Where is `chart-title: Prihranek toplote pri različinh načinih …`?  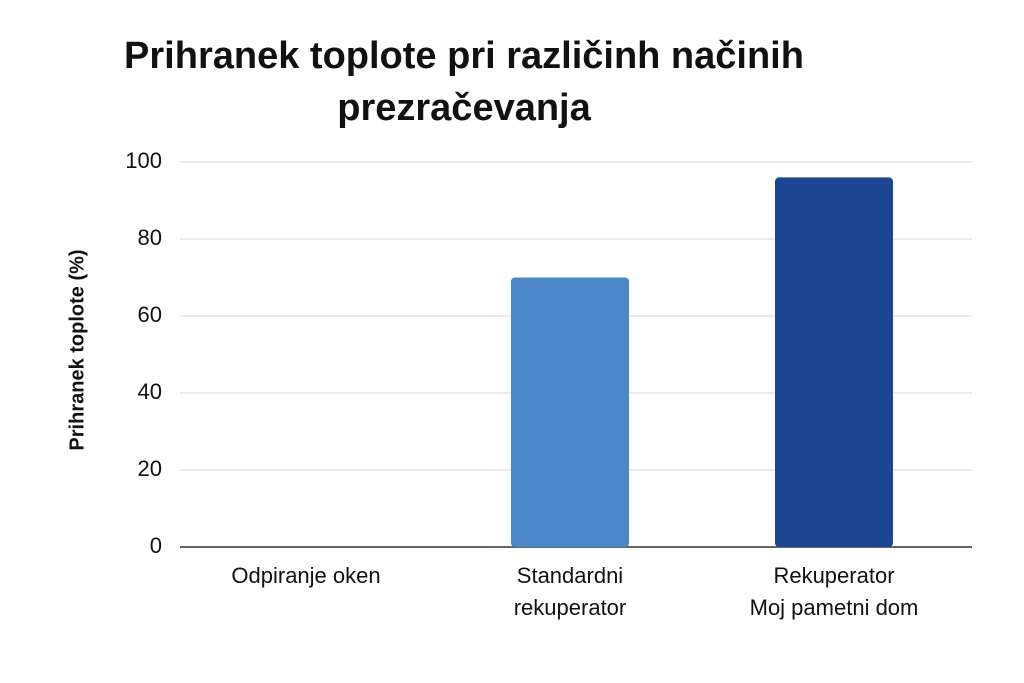 chart-title: Prihranek toplote pri različinh načinih … is located at coordinates (464, 82).